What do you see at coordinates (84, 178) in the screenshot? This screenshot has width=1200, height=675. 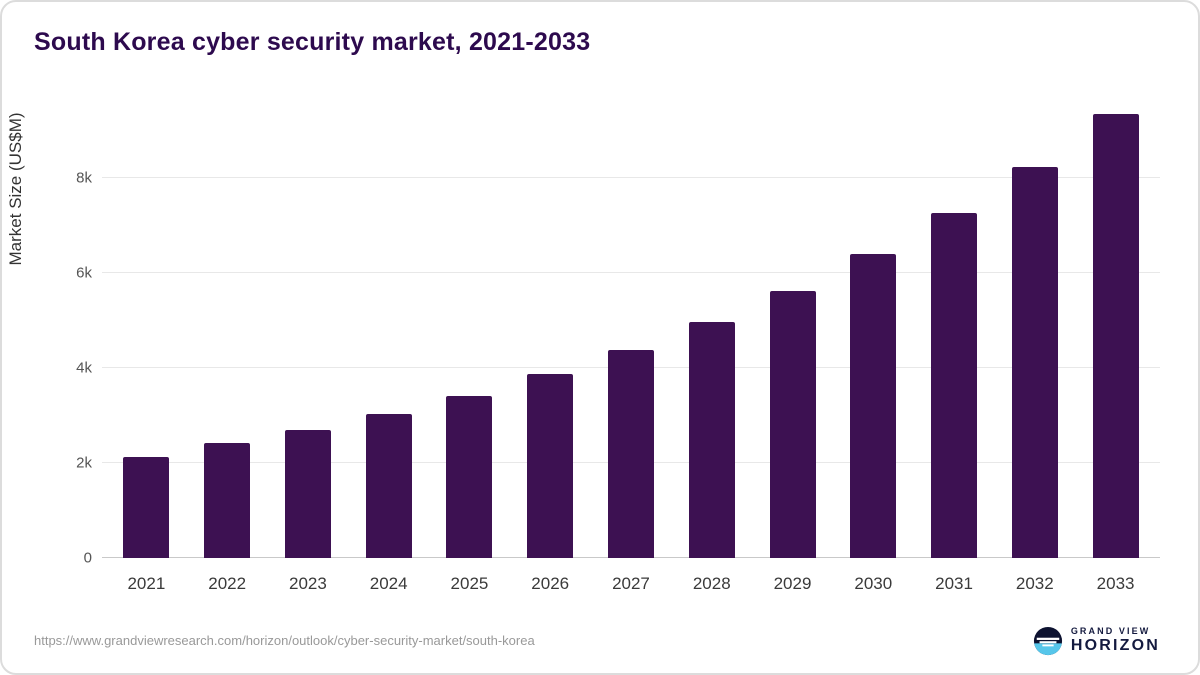 I see `y-tick-label: 8k` at bounding box center [84, 178].